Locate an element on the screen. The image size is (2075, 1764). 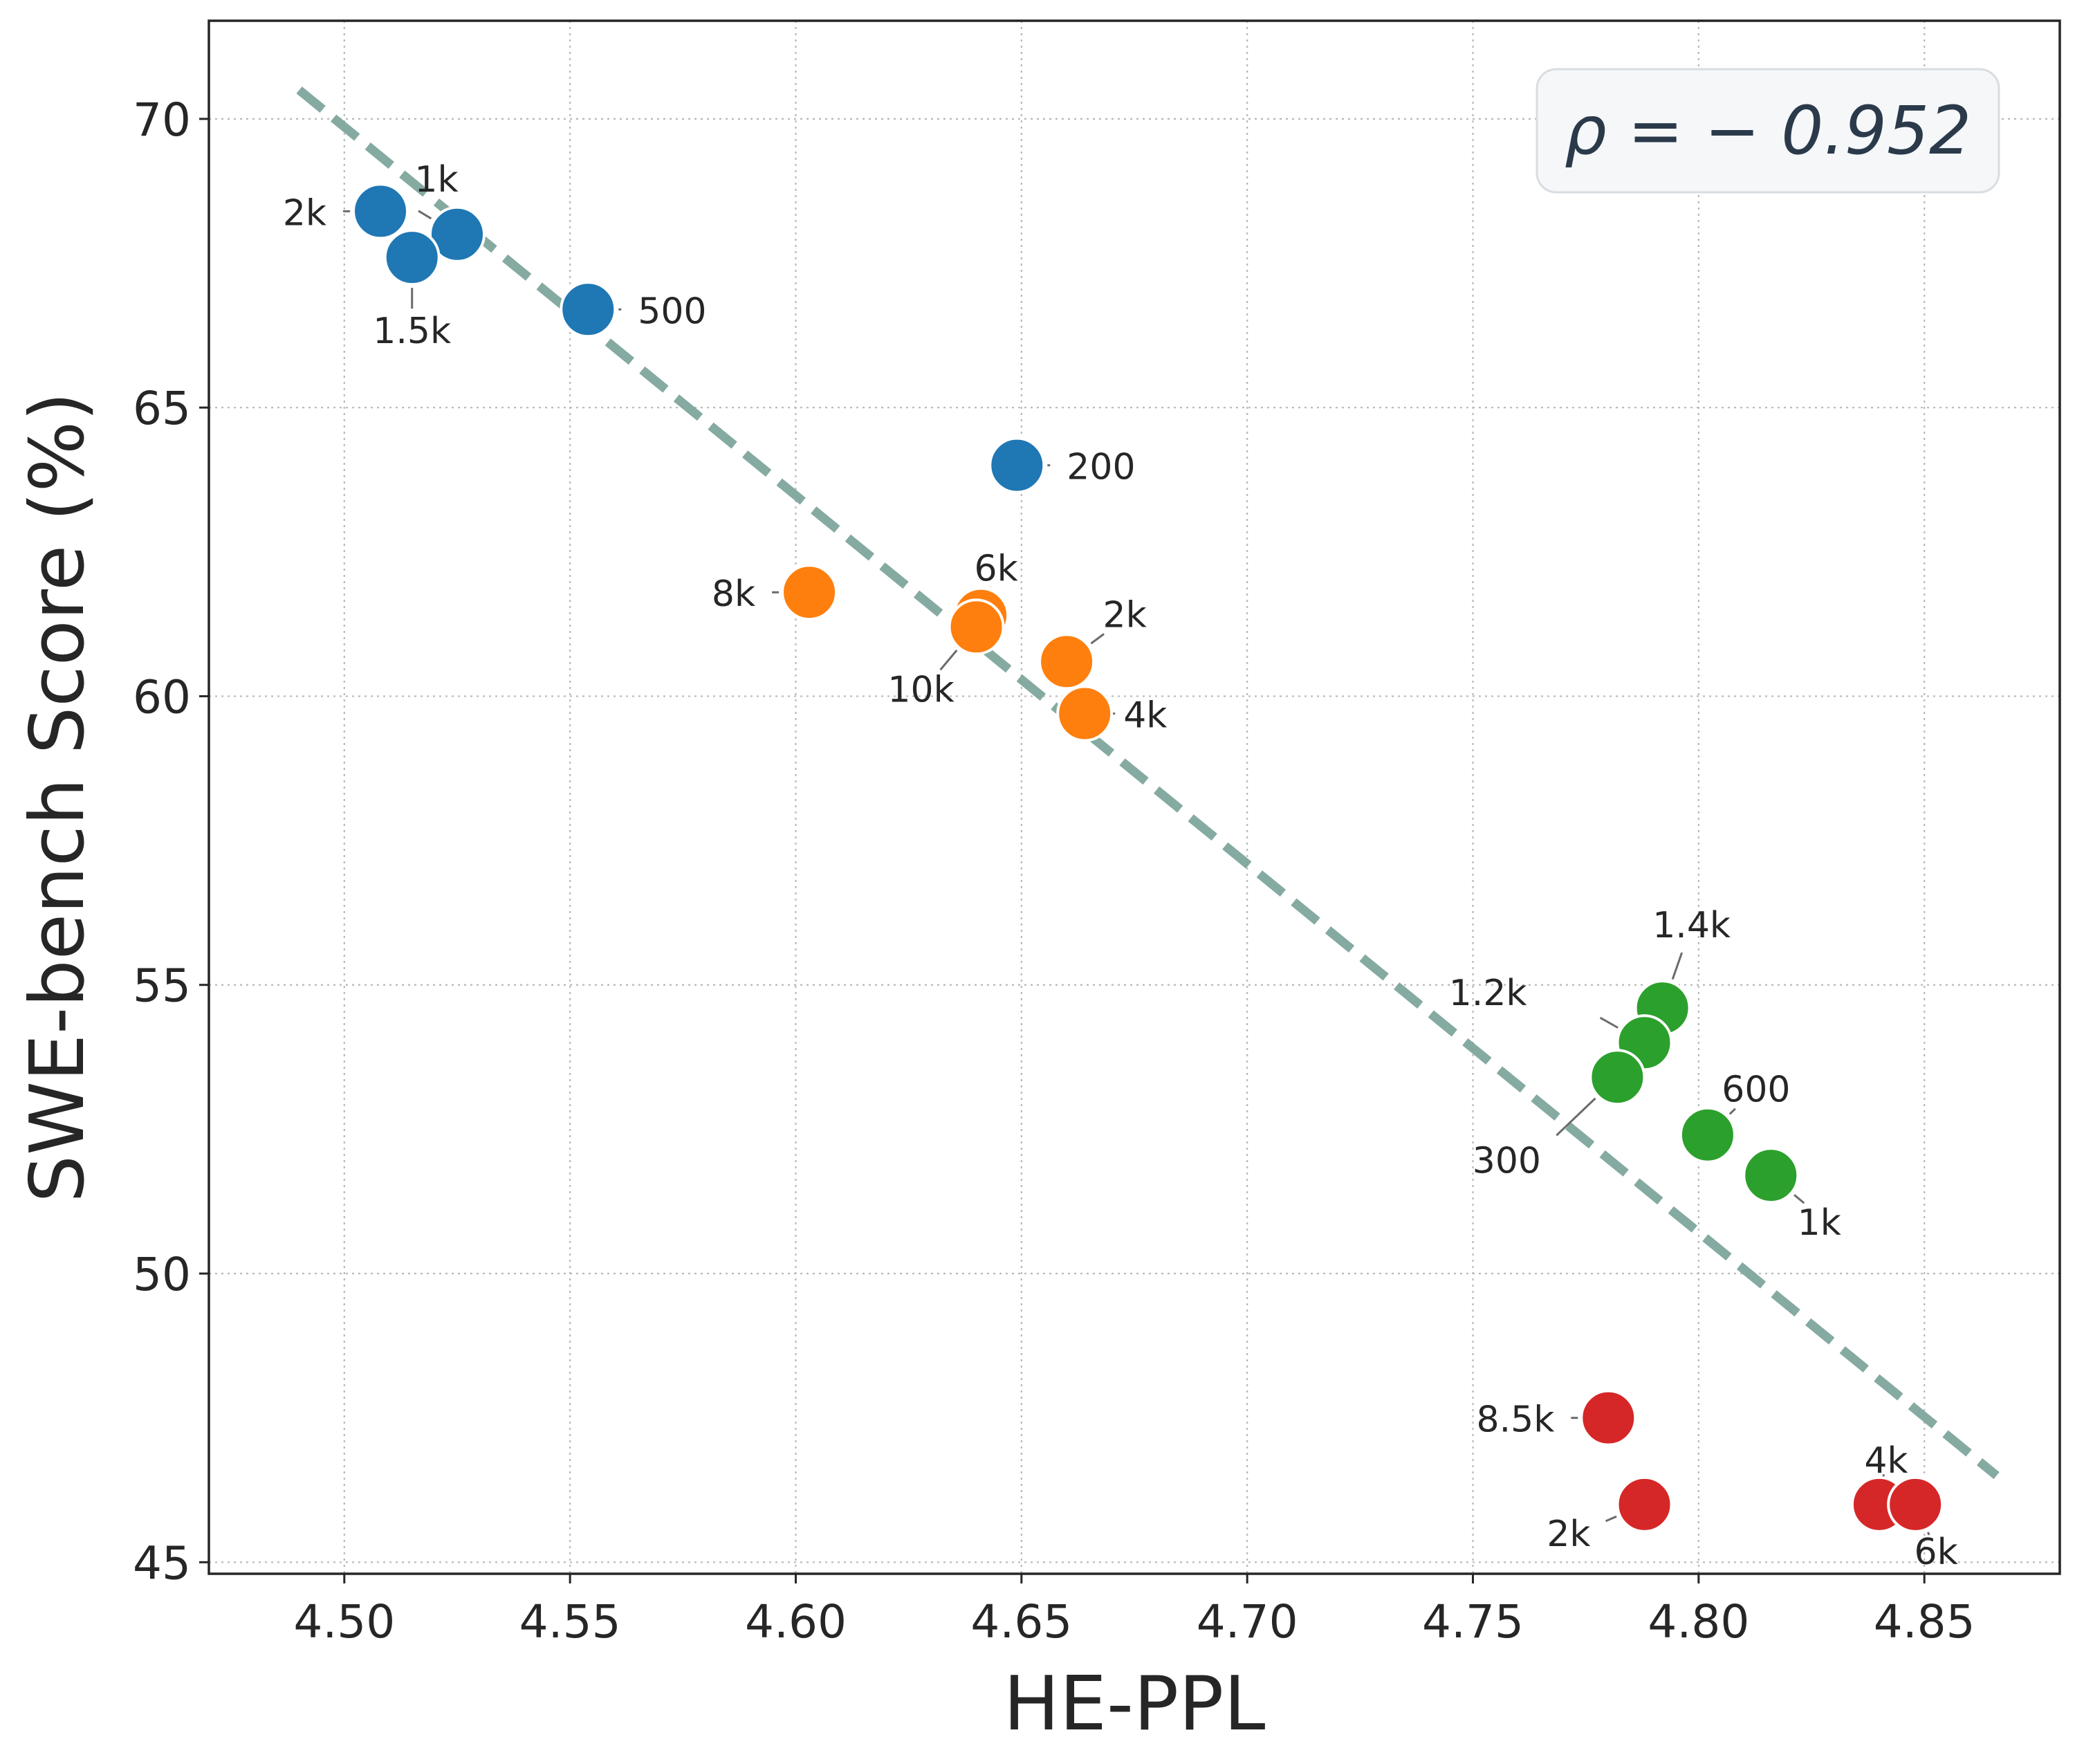
y-tick-label: 65 is located at coordinates (162, 408).